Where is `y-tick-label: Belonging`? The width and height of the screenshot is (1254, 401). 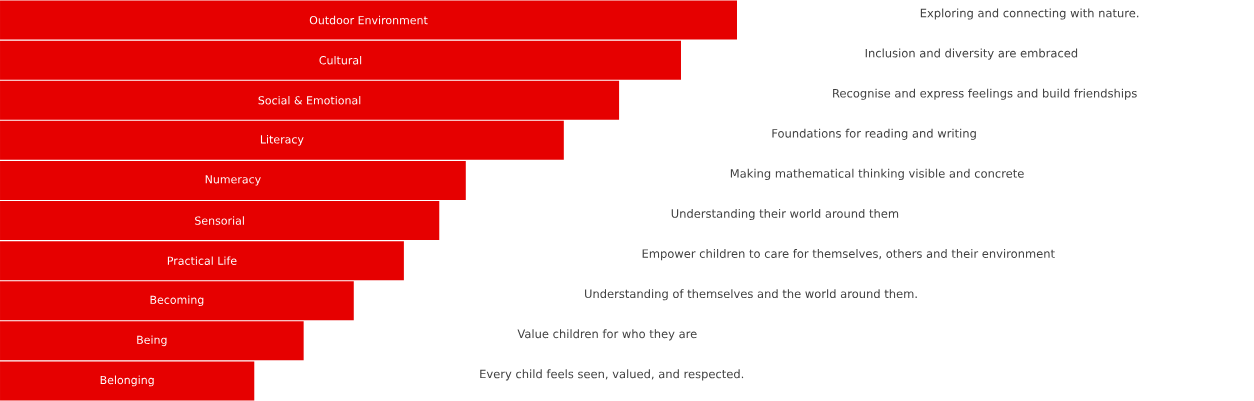
y-tick-label: Belonging is located at coordinates (127, 381).